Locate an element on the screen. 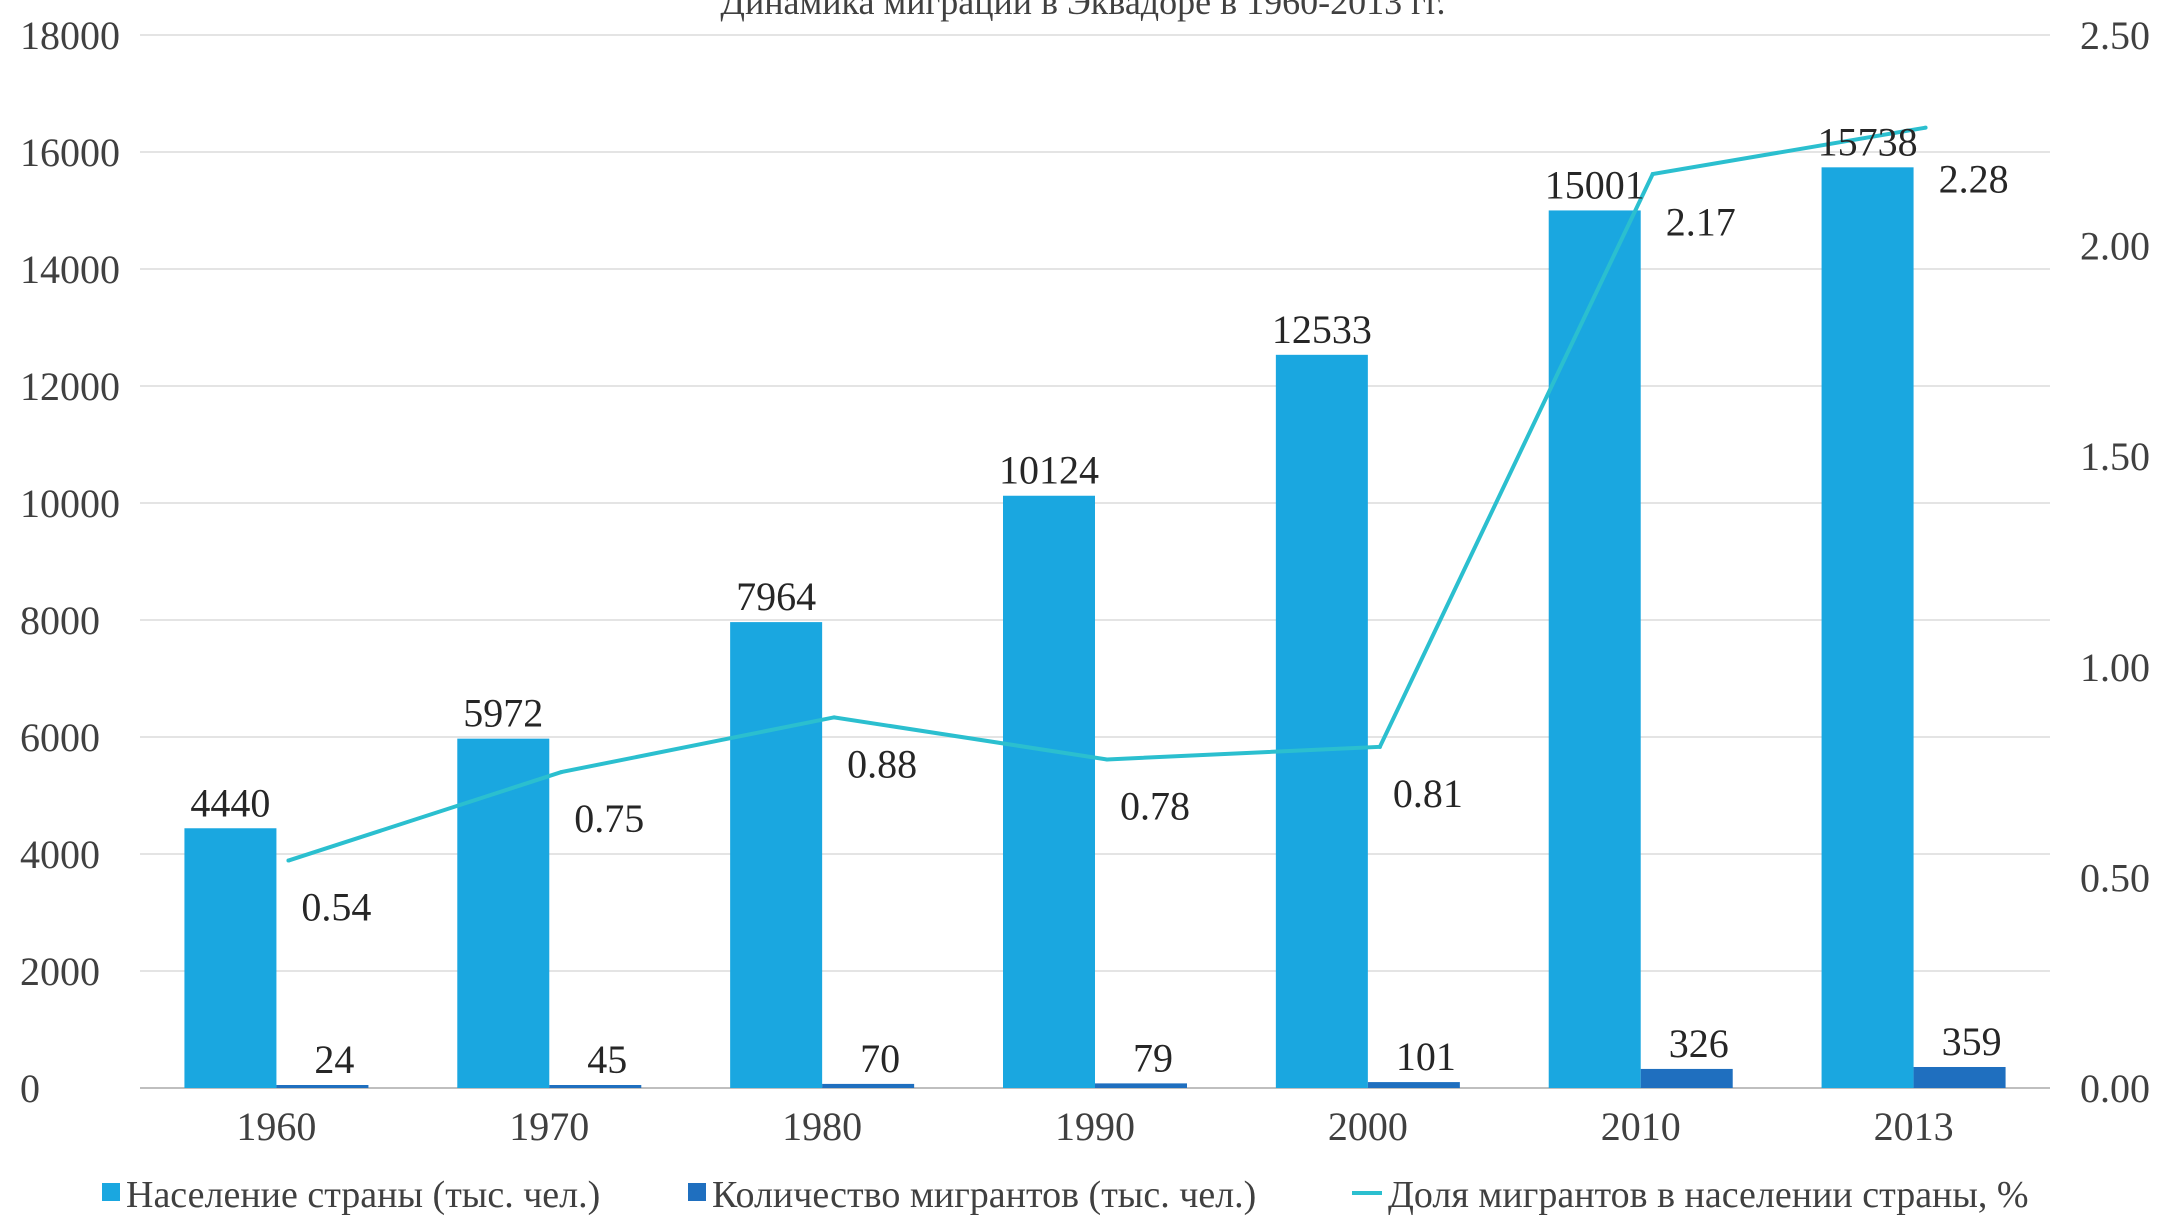 The image size is (2166, 1227). data-label-population: 15001 is located at coordinates (1595, 184).